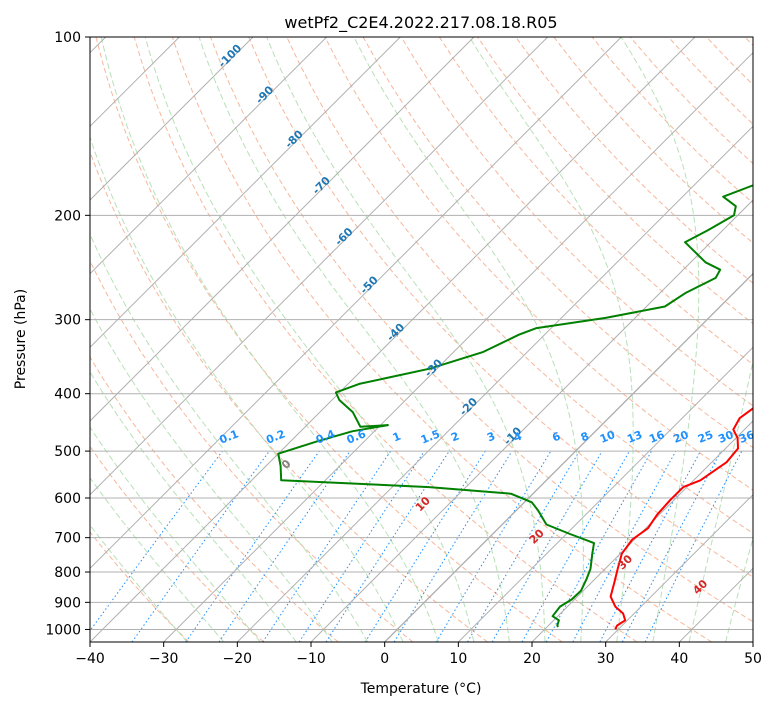 This screenshot has width=775, height=708. Describe the element at coordinates (607, 437) in the screenshot. I see `mixing-ratio-label: 10` at that location.